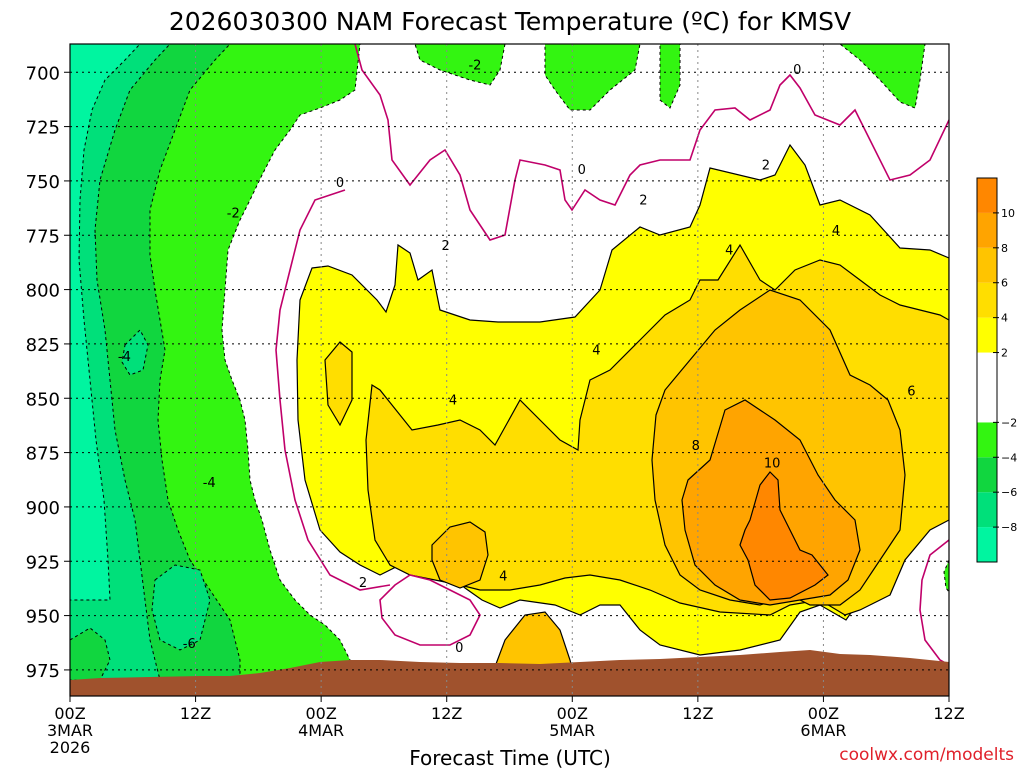 Image resolution: width=1024 pixels, height=768 pixels. I want to click on band-4-to-6-west, so click(338, 384).